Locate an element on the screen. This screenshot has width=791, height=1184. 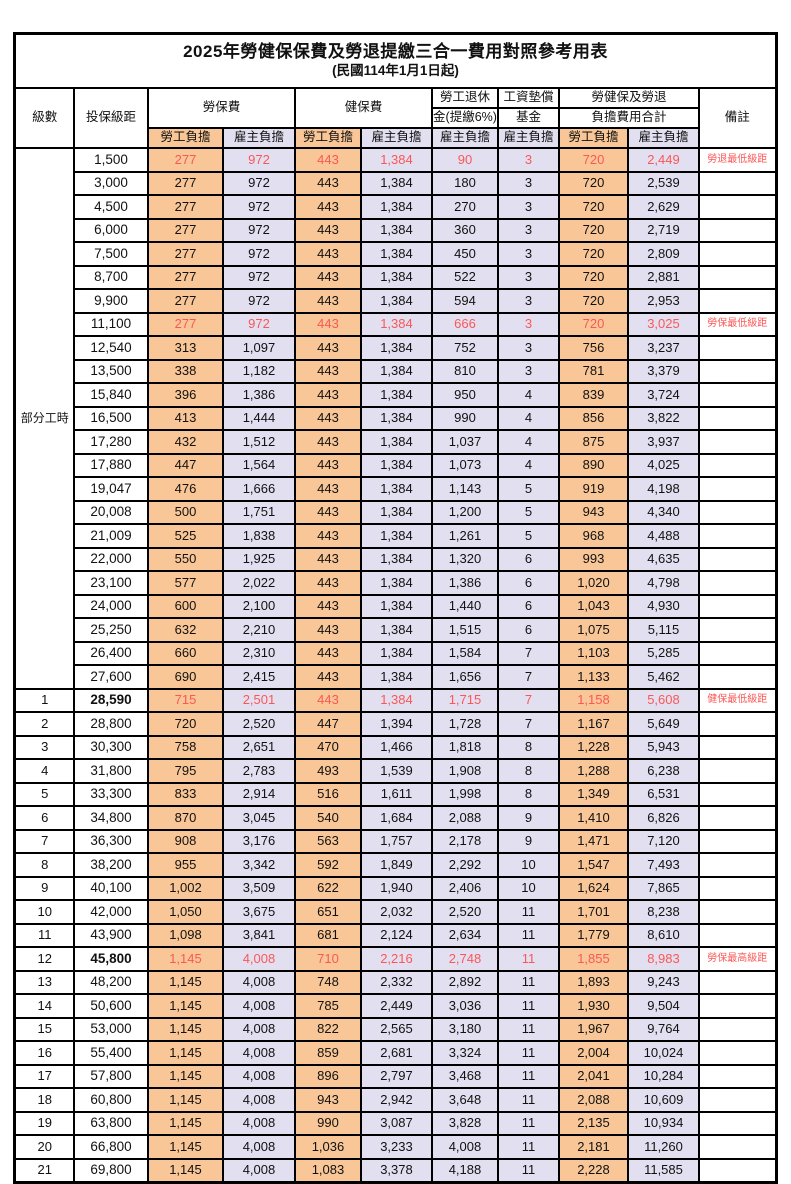
table-row: 13,500 338 1,182 443 1,384 810 3 781 3,379 is located at coordinates (396, 371).